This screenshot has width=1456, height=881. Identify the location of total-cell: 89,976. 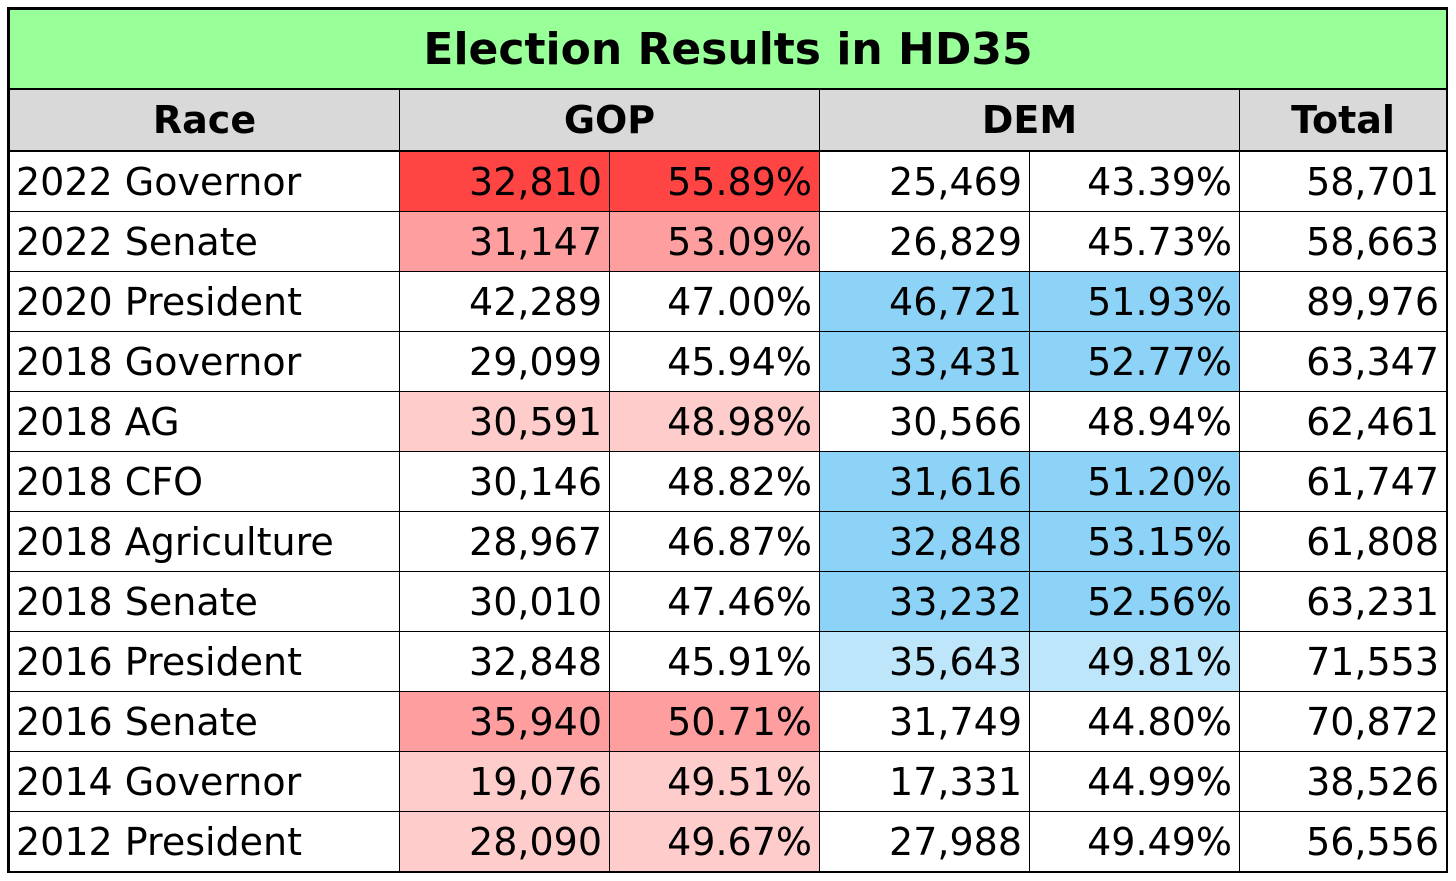
(1343, 301).